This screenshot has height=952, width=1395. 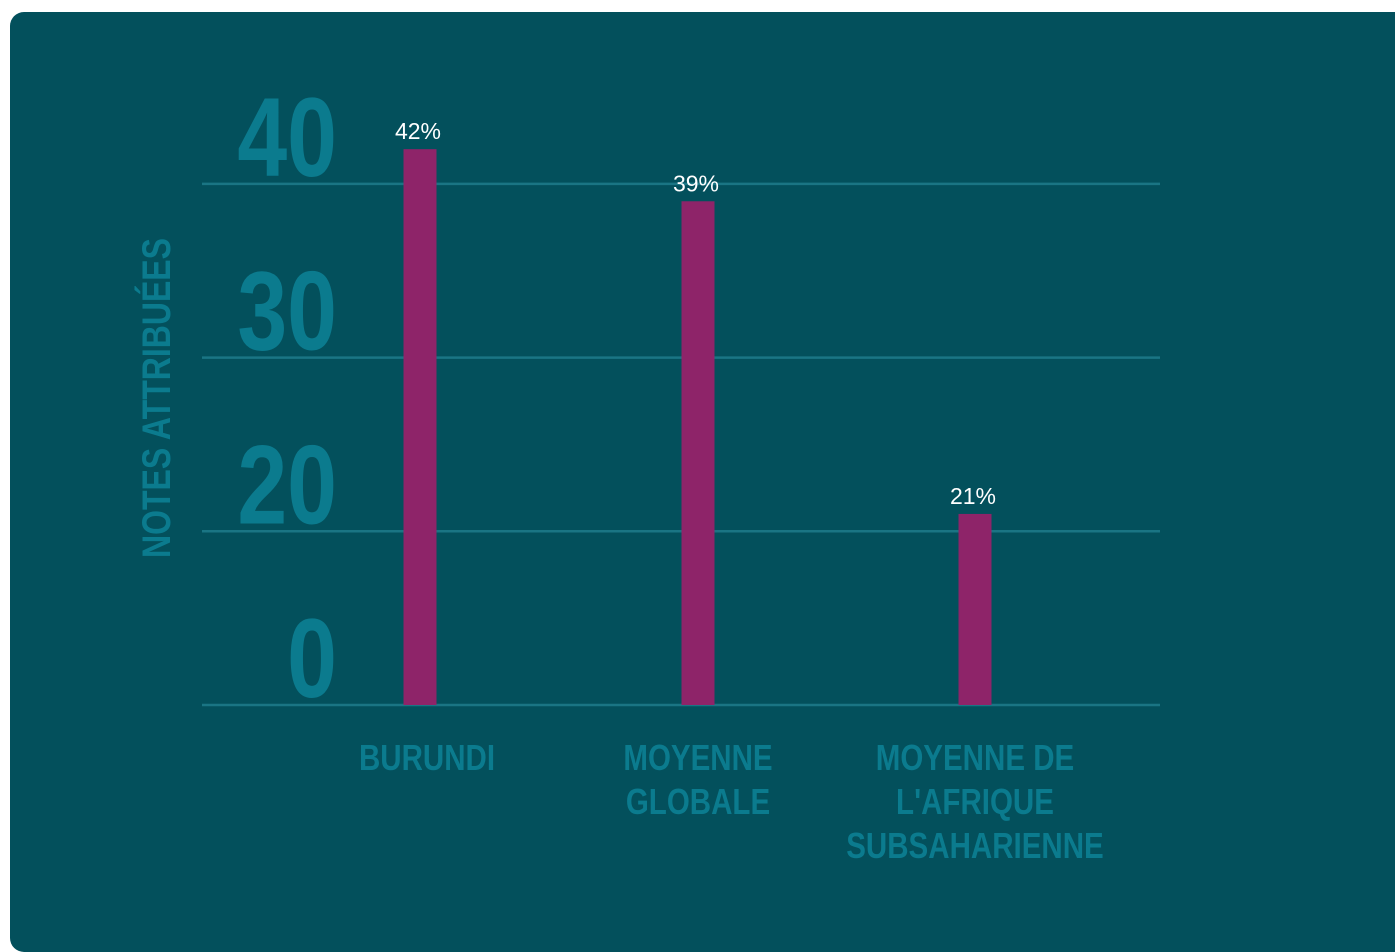 I want to click on y-tick-label: 30, so click(x=287, y=311).